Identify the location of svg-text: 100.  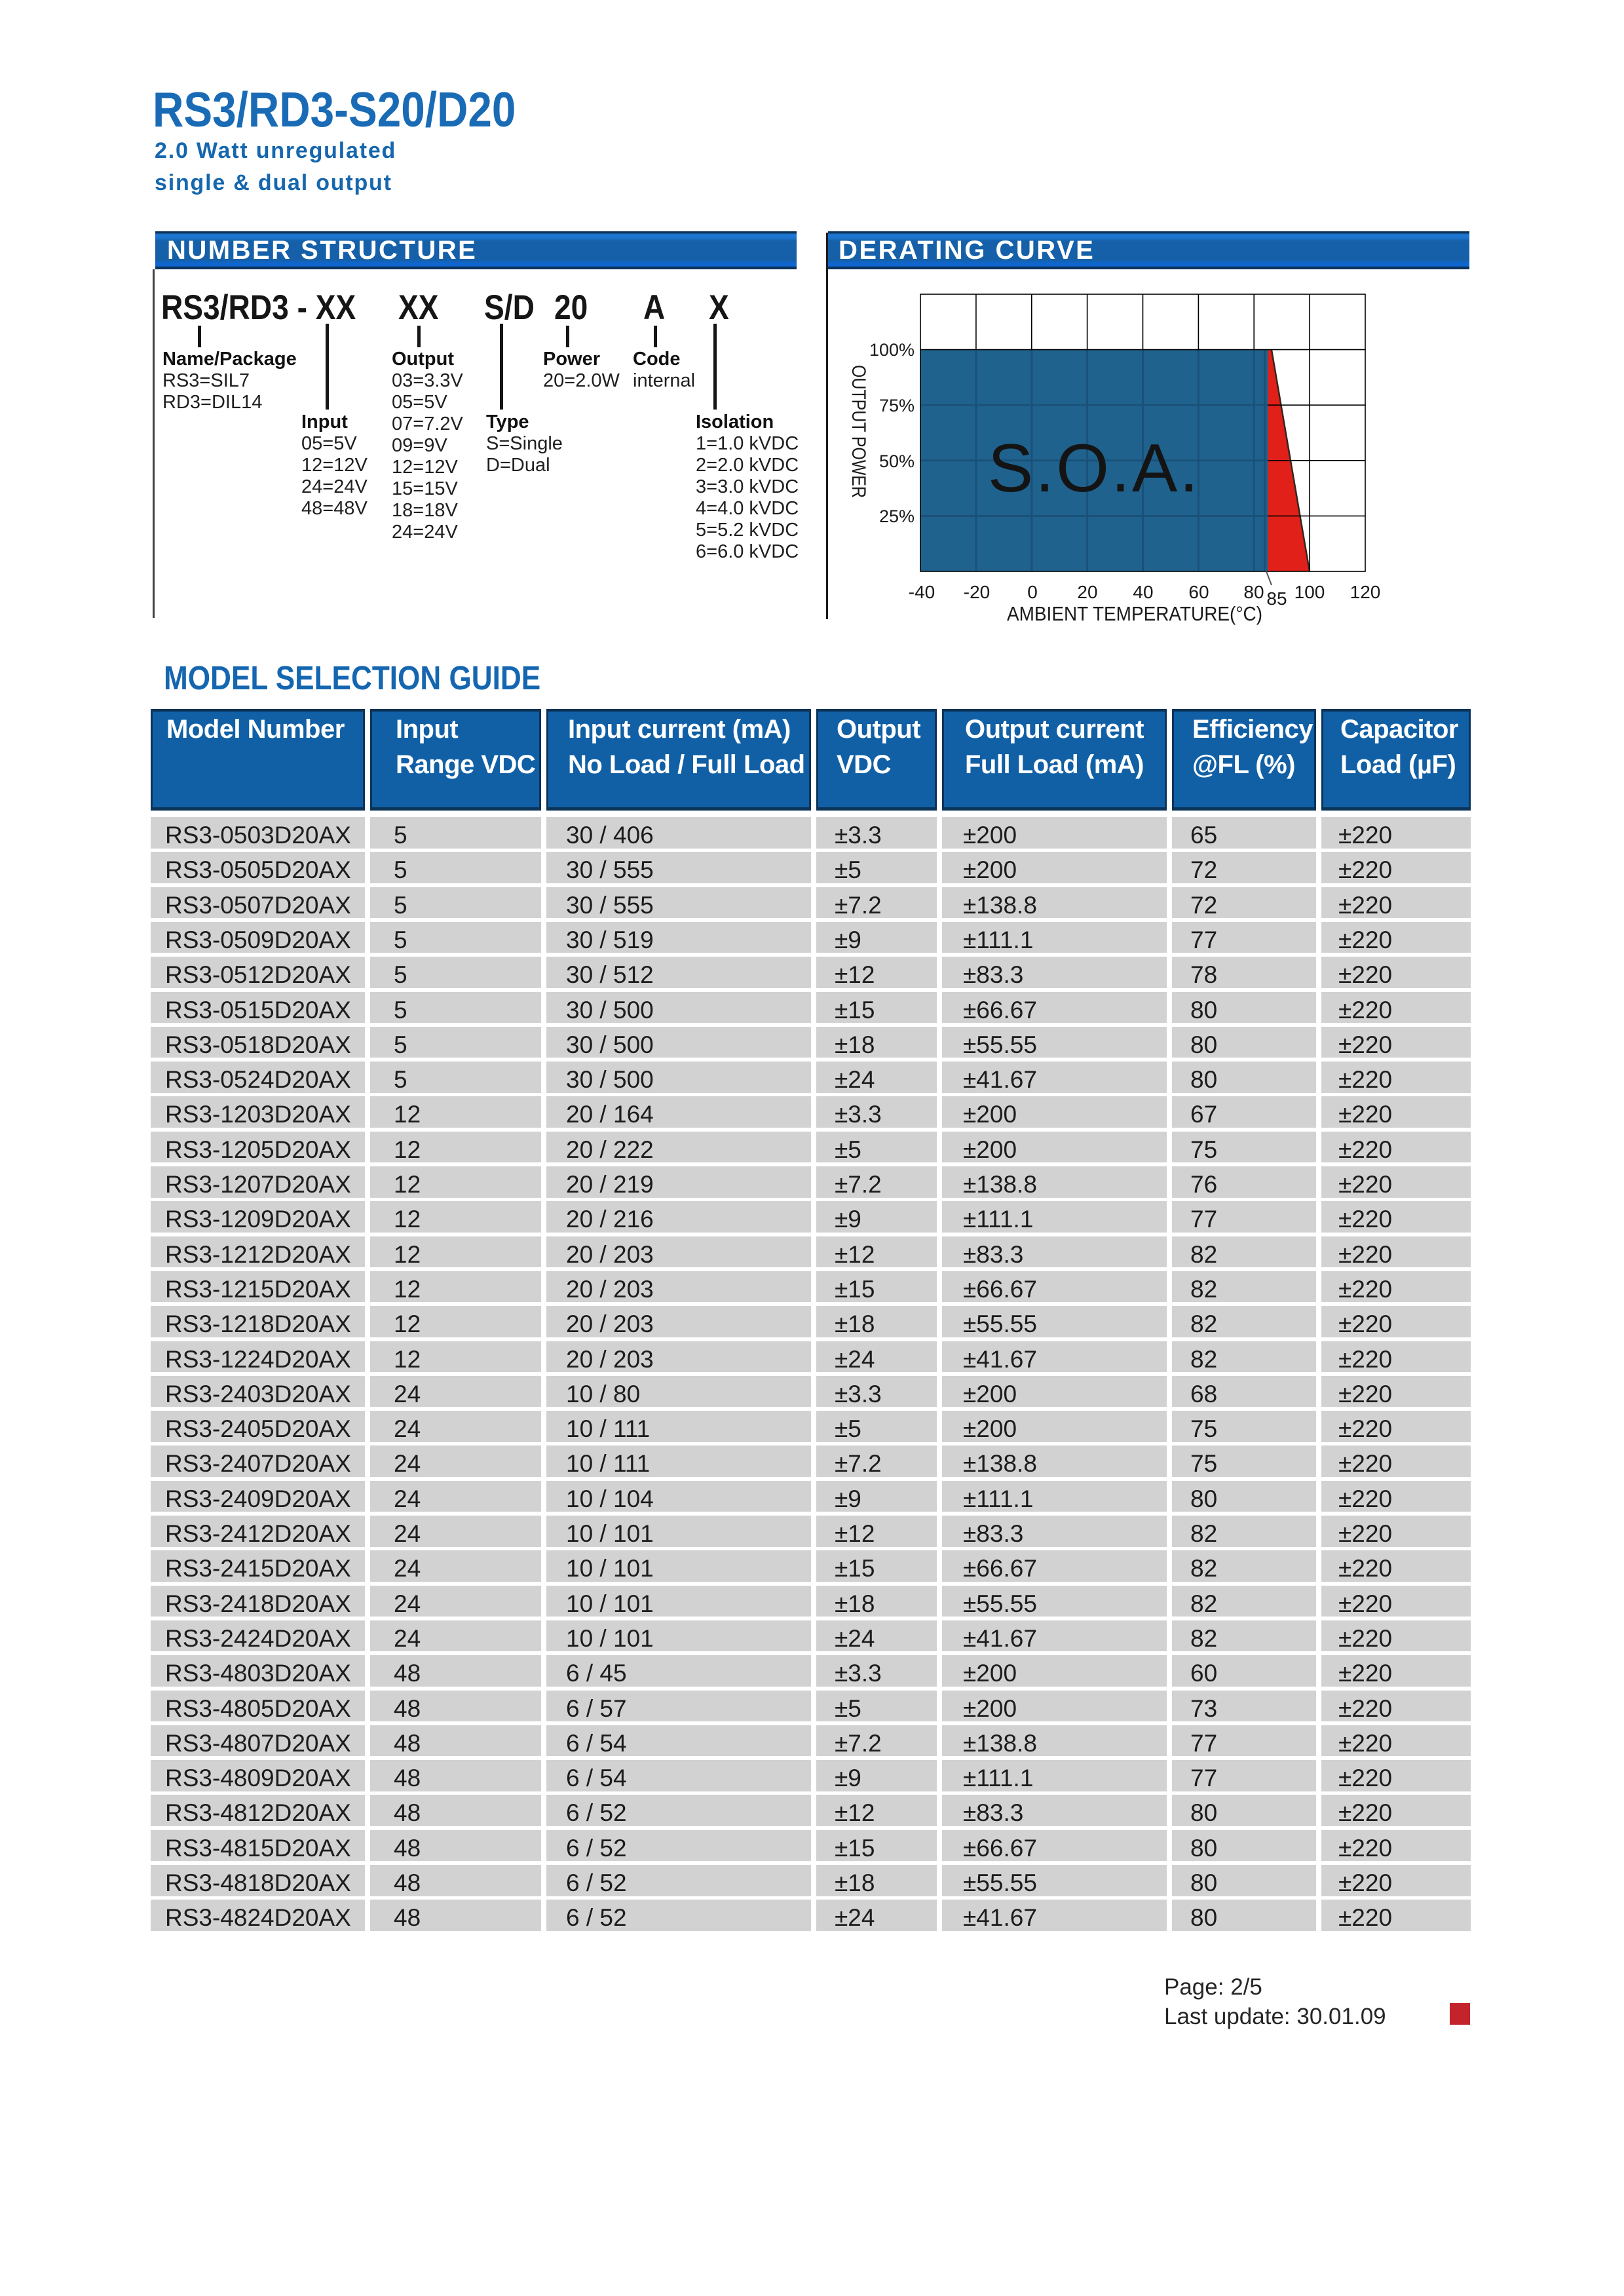
(1309, 592).